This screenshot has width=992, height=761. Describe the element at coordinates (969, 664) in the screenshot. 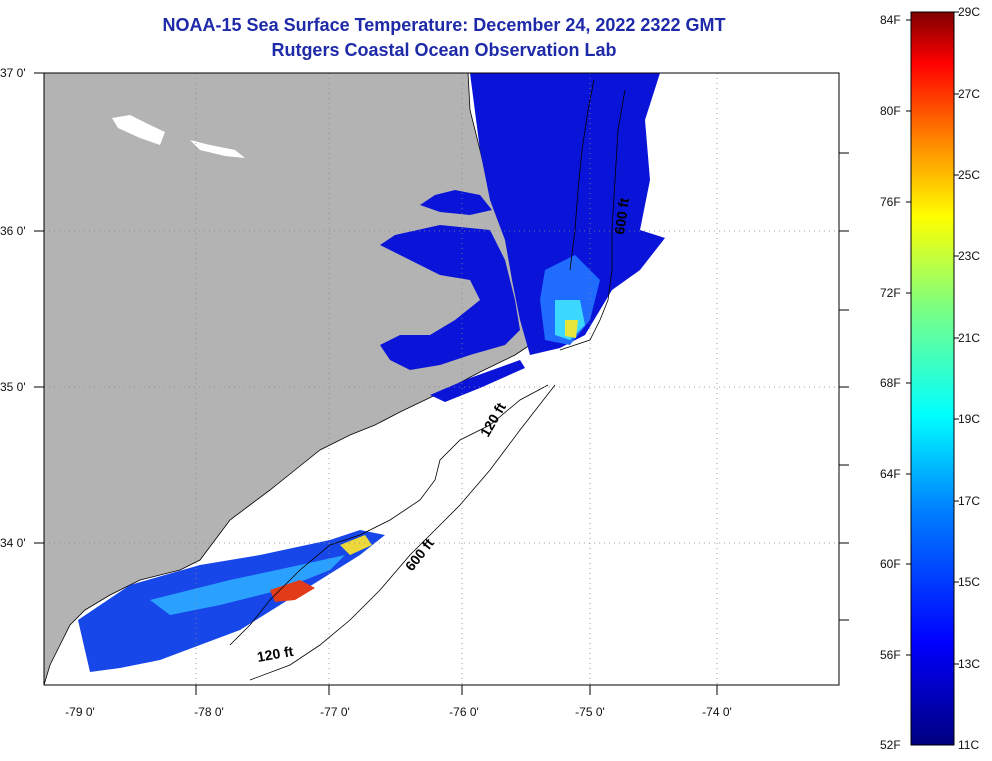

I see `colorbar-c-13: 13C` at that location.